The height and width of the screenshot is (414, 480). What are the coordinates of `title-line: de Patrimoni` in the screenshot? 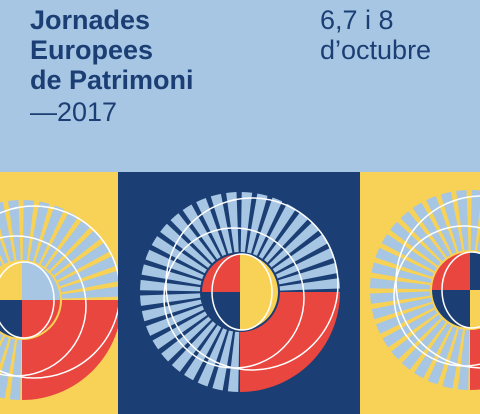 It's located at (112, 80).